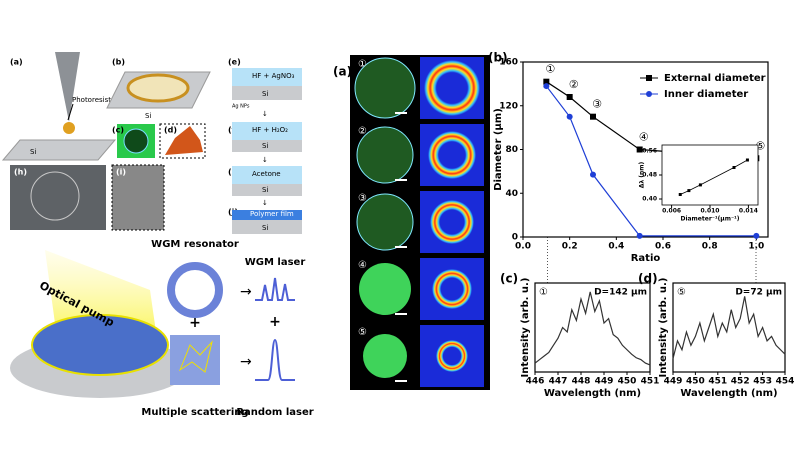 The width and height of the screenshot is (800, 450). I want to click on scattering-medium, so click(195, 360).